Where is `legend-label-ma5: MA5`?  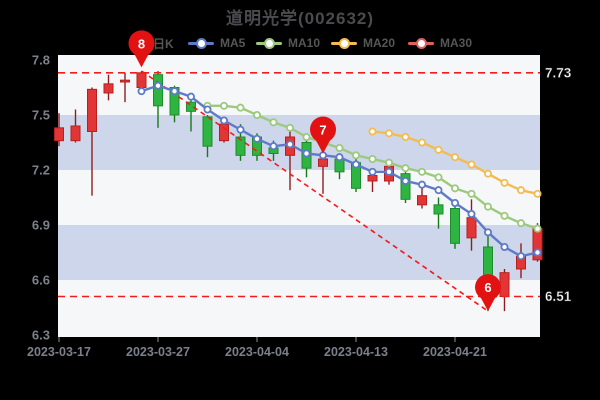
legend-label-ma5: MA5 is located at coordinates (233, 43).